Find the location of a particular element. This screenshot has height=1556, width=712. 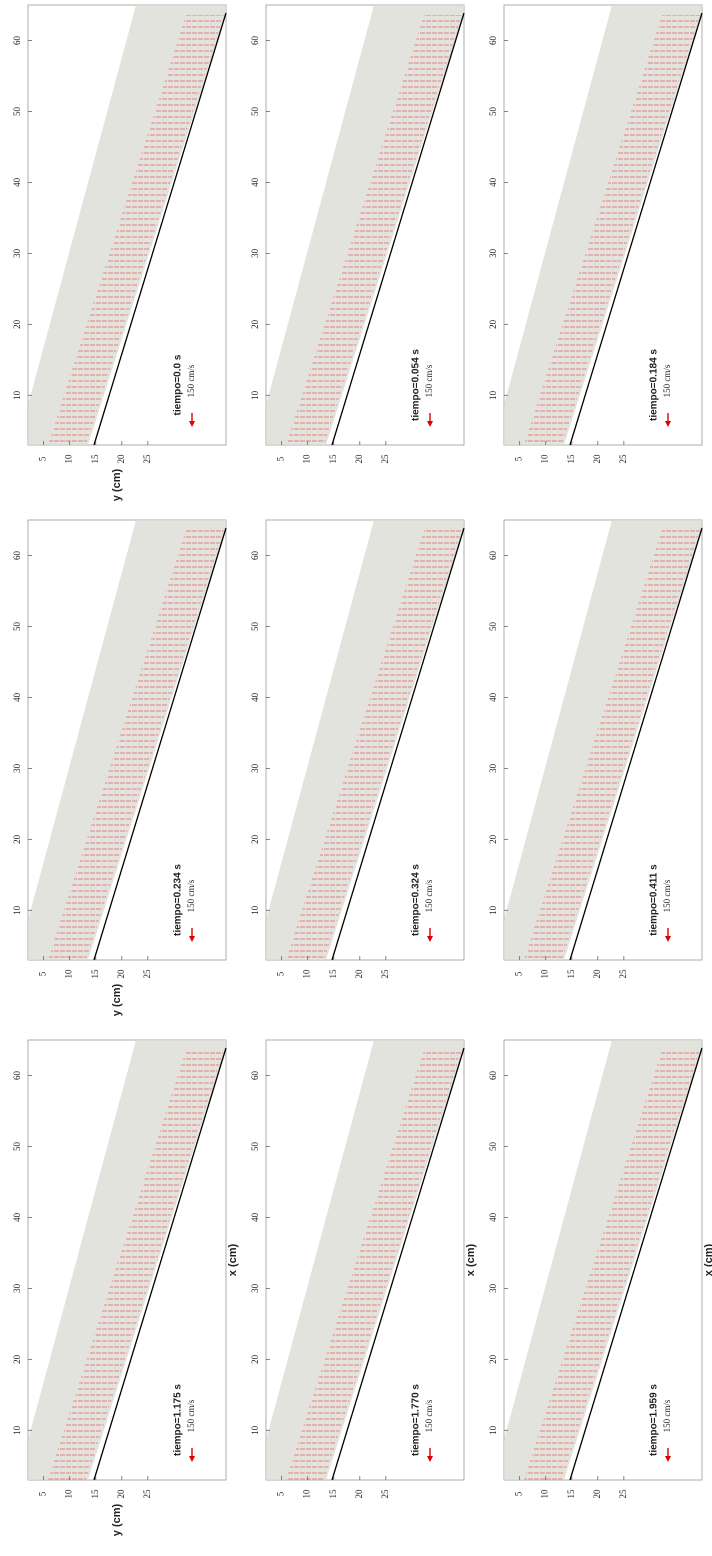

x-axis-label: x (cm) is located at coordinates (707, 1259).